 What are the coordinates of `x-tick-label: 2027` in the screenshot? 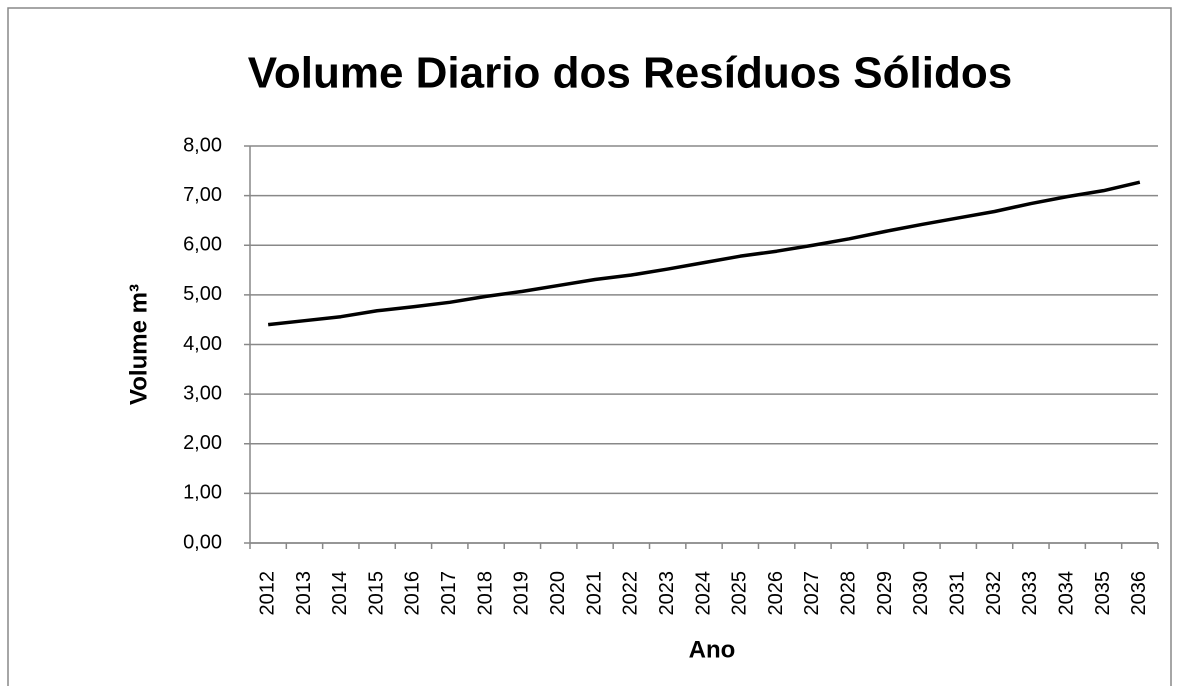 It's located at (812, 593).